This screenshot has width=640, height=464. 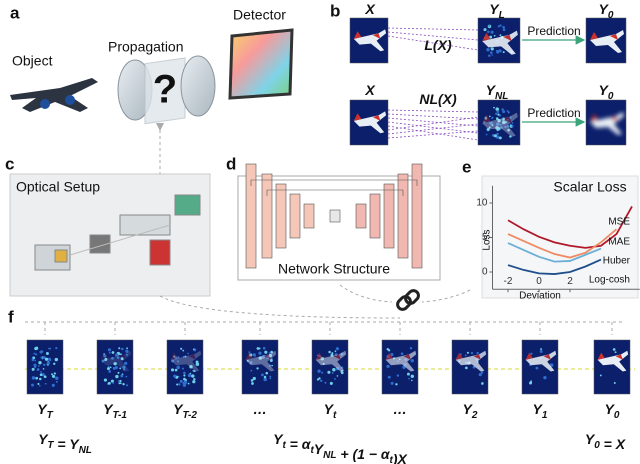 I want to click on skip-connections, so click(x=334, y=187).